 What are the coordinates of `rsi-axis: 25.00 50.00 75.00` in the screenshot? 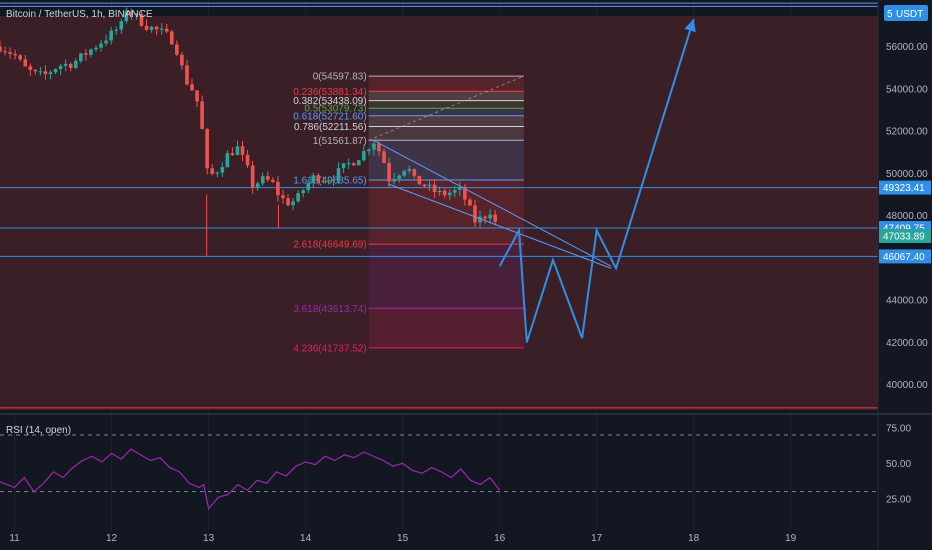 It's located at (898, 464).